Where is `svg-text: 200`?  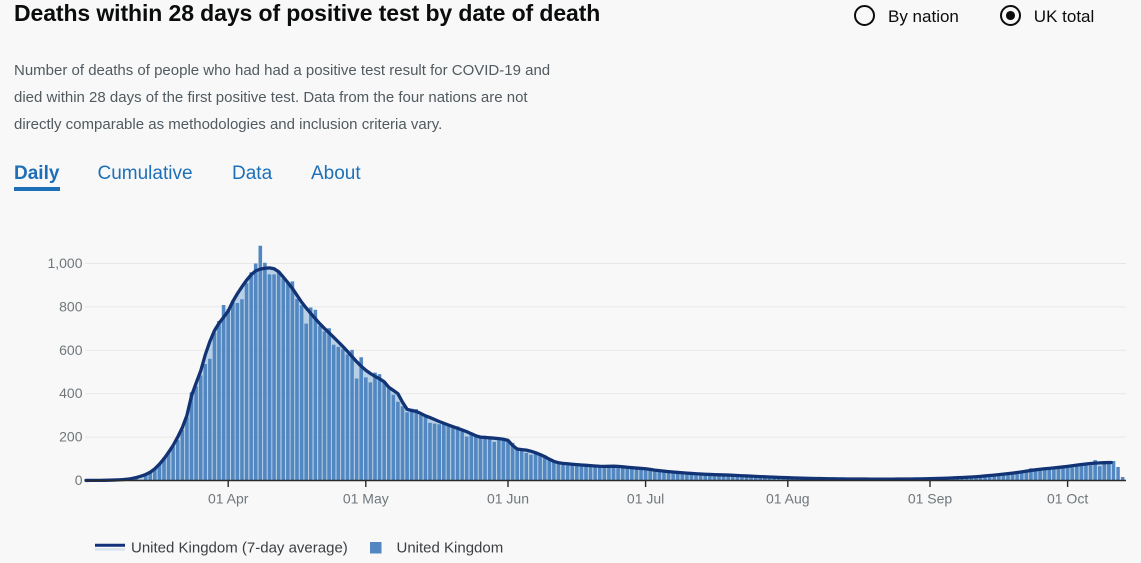 svg-text: 200 is located at coordinates (71, 437).